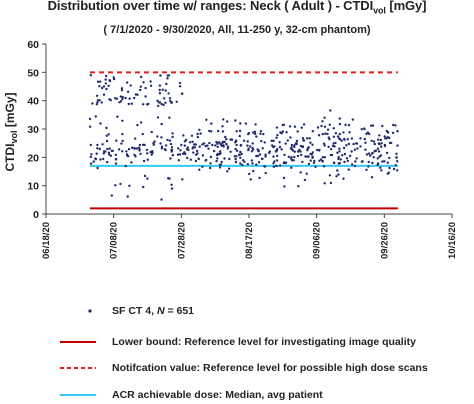 The height and width of the screenshot is (404, 474). I want to click on y-tick-label: 40, so click(33, 102).